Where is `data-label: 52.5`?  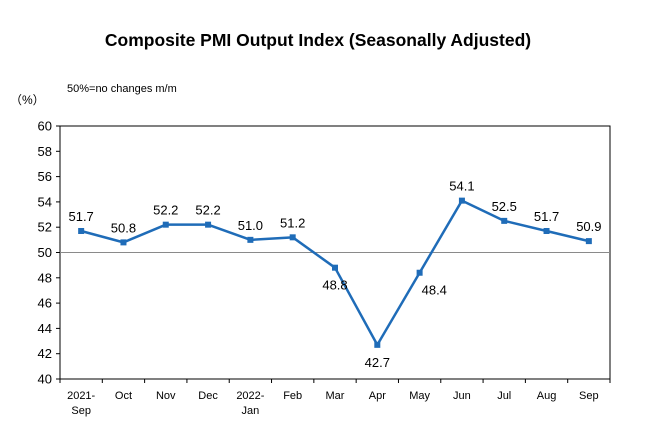
data-label: 52.5 is located at coordinates (504, 206).